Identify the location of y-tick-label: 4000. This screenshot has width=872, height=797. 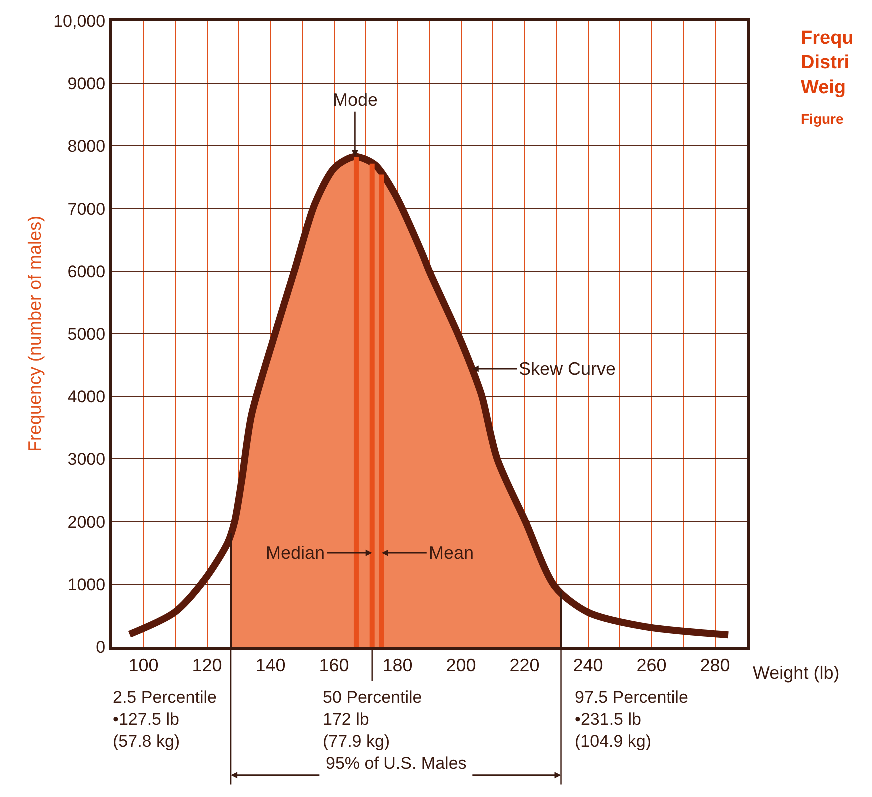
(87, 397).